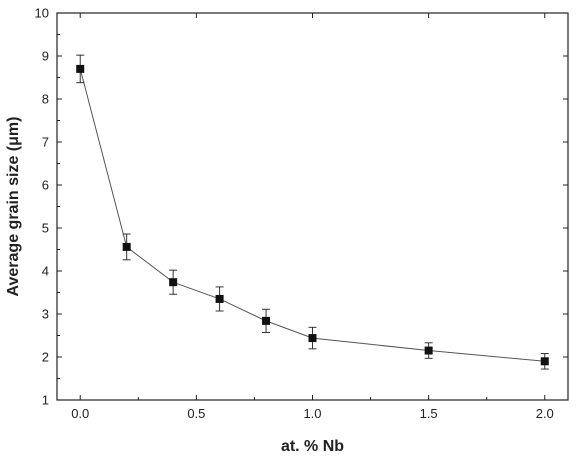  I want to click on x-tick-label: 2.0, so click(545, 413).